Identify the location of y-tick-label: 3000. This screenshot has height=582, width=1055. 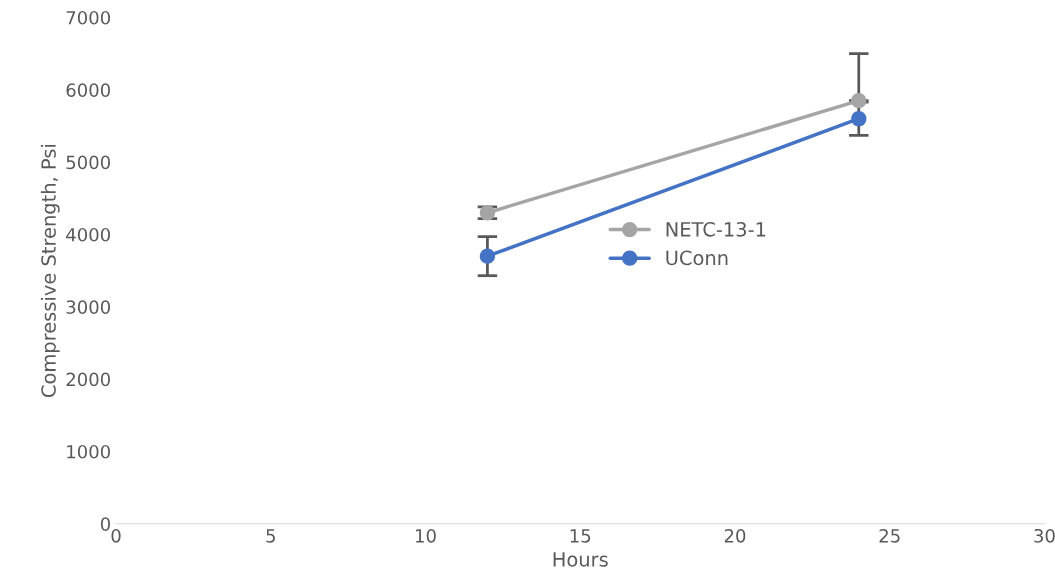
(88, 307).